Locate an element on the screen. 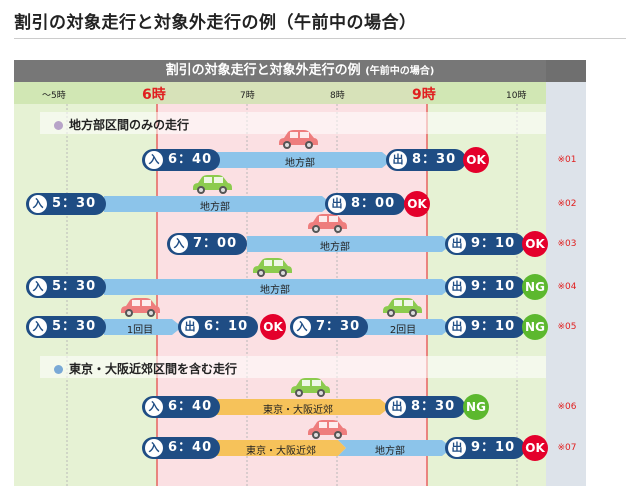  route-bar-row4 is located at coordinates (278, 287).